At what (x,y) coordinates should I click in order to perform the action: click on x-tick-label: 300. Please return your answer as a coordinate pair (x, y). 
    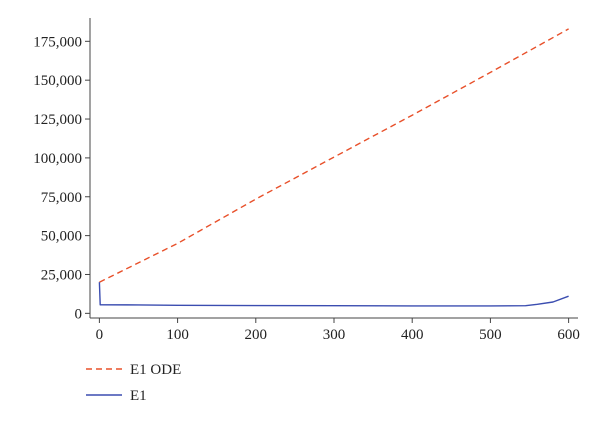
    Looking at the image, I should click on (334, 335).